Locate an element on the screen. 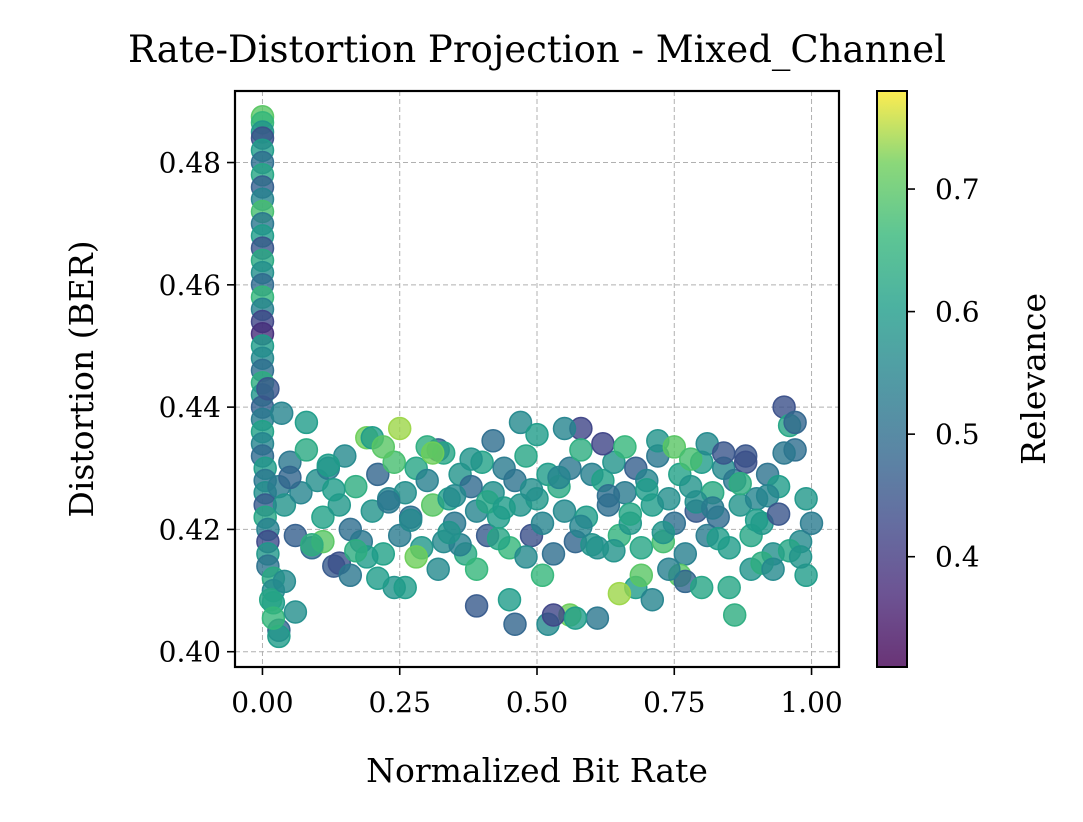  colorbar-tick-label: 0.4 is located at coordinates (957, 557).